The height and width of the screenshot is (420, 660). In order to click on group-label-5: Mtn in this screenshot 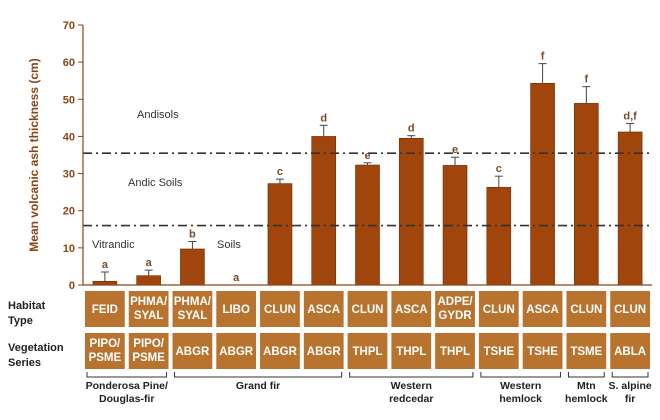, I will do `click(586, 386)`.